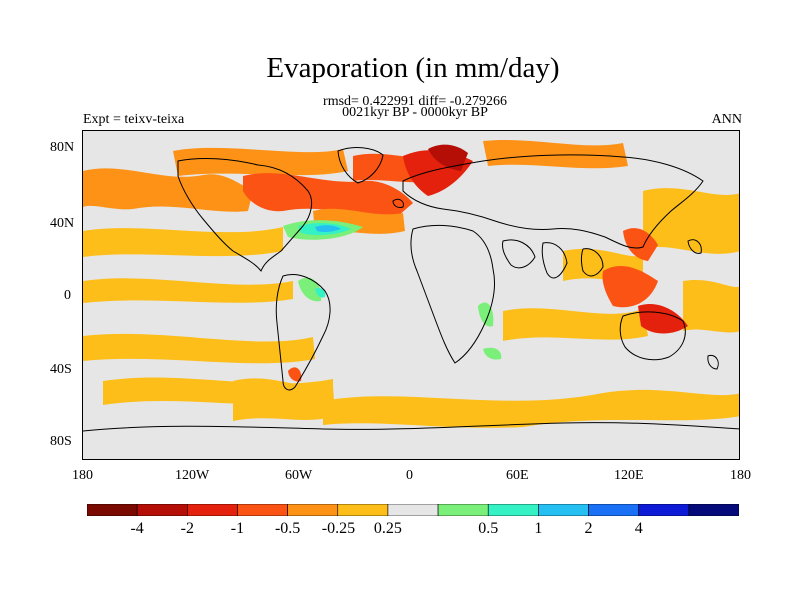 This screenshot has height=600, width=800. Describe the element at coordinates (338, 528) in the screenshot. I see `color-bar-label: -0.25` at that location.